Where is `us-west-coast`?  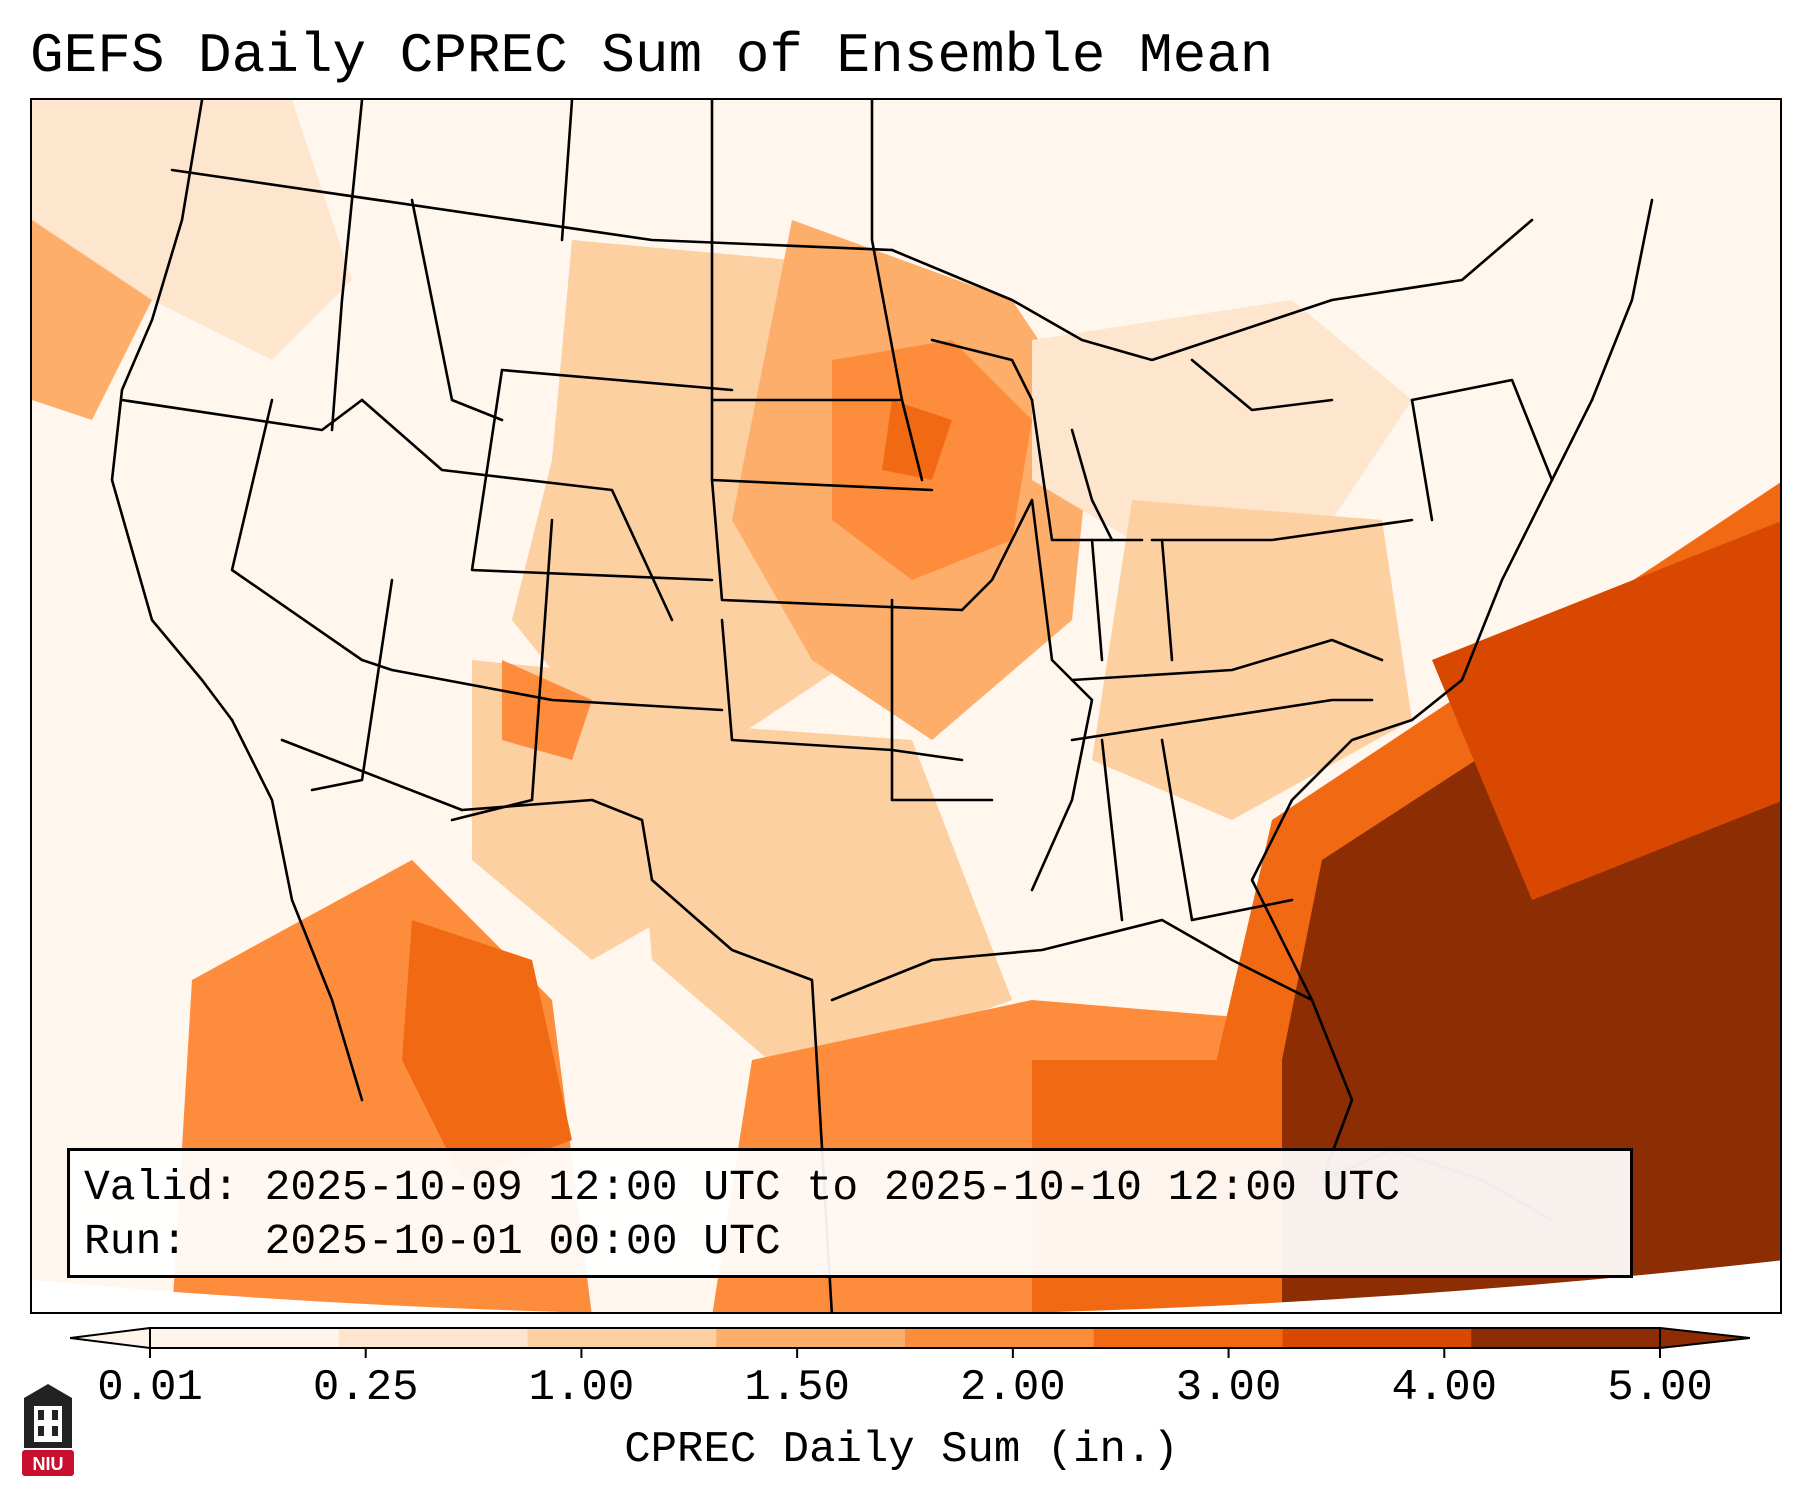 us-west-coast is located at coordinates (172, 411).